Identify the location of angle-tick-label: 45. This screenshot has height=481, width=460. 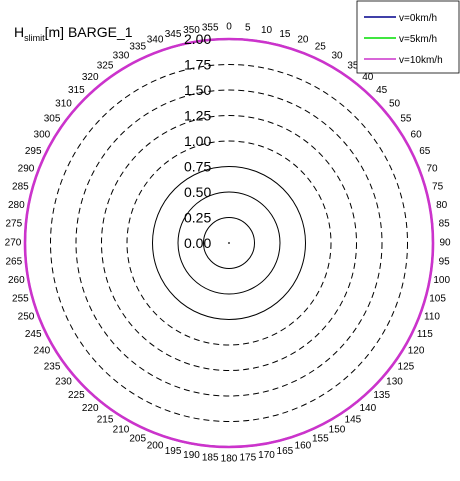
(382, 90).